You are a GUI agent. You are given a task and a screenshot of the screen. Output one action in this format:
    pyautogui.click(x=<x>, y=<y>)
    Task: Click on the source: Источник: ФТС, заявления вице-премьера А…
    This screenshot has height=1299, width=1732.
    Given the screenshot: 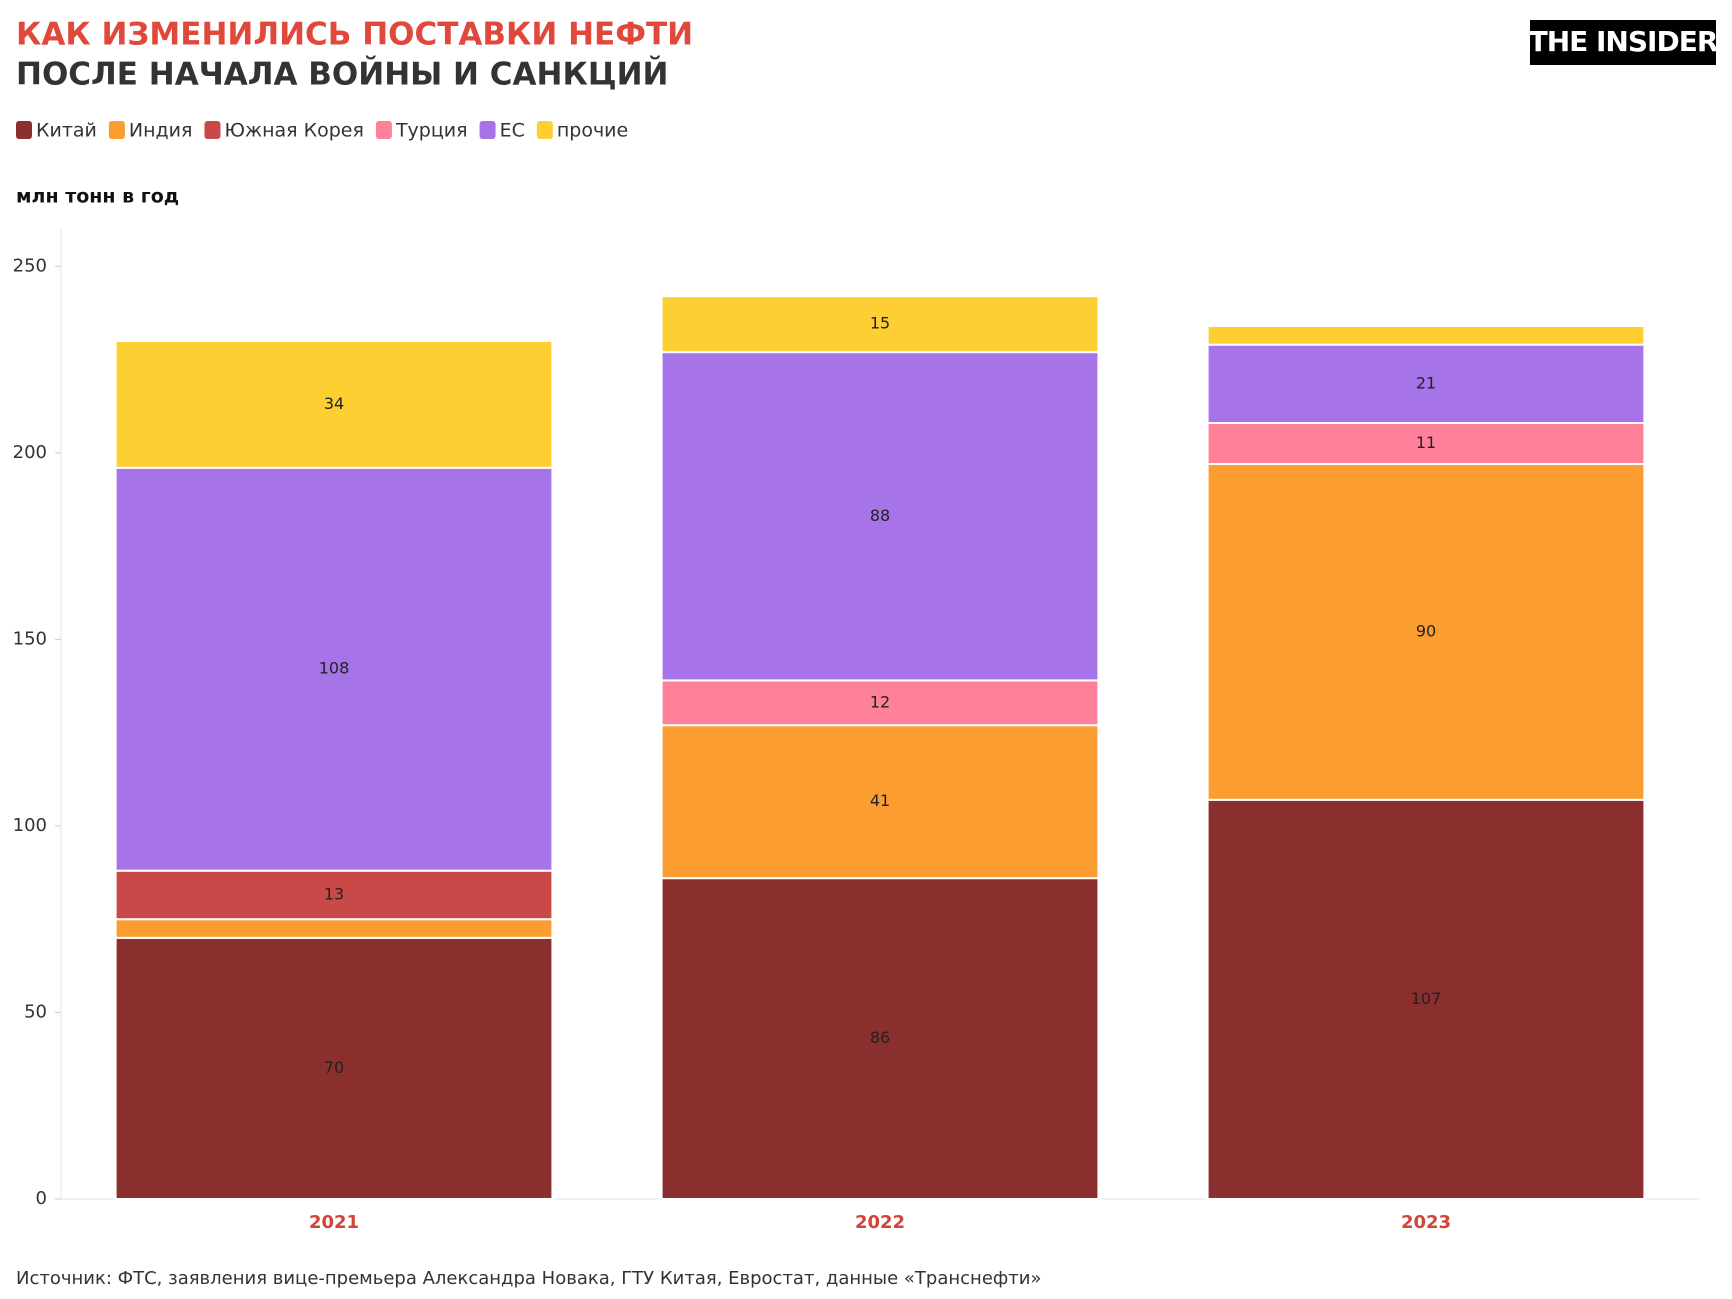 What is the action you would take?
    pyautogui.click(x=528, y=1278)
    